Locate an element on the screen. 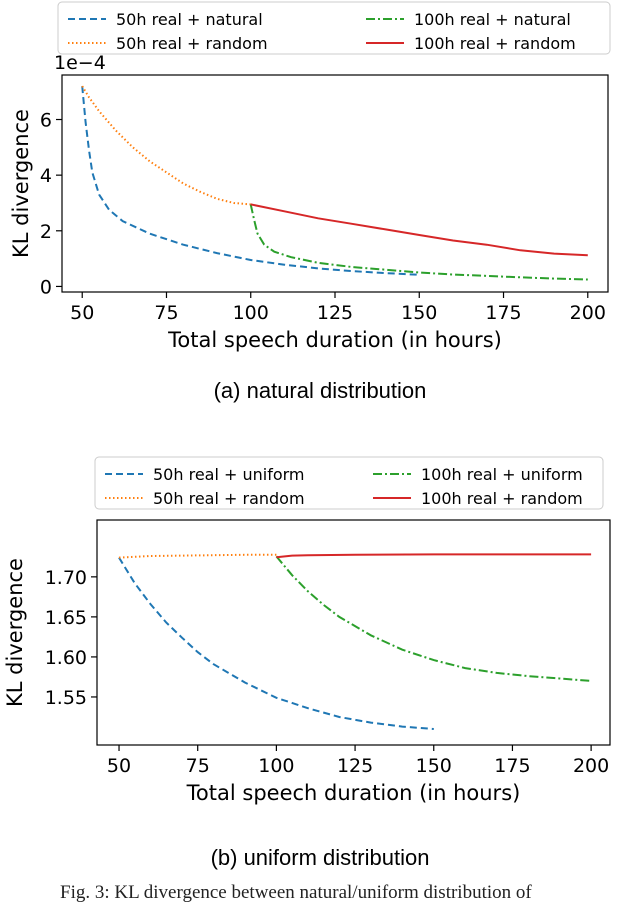  y-tick-label: 2 is located at coordinates (46, 232).